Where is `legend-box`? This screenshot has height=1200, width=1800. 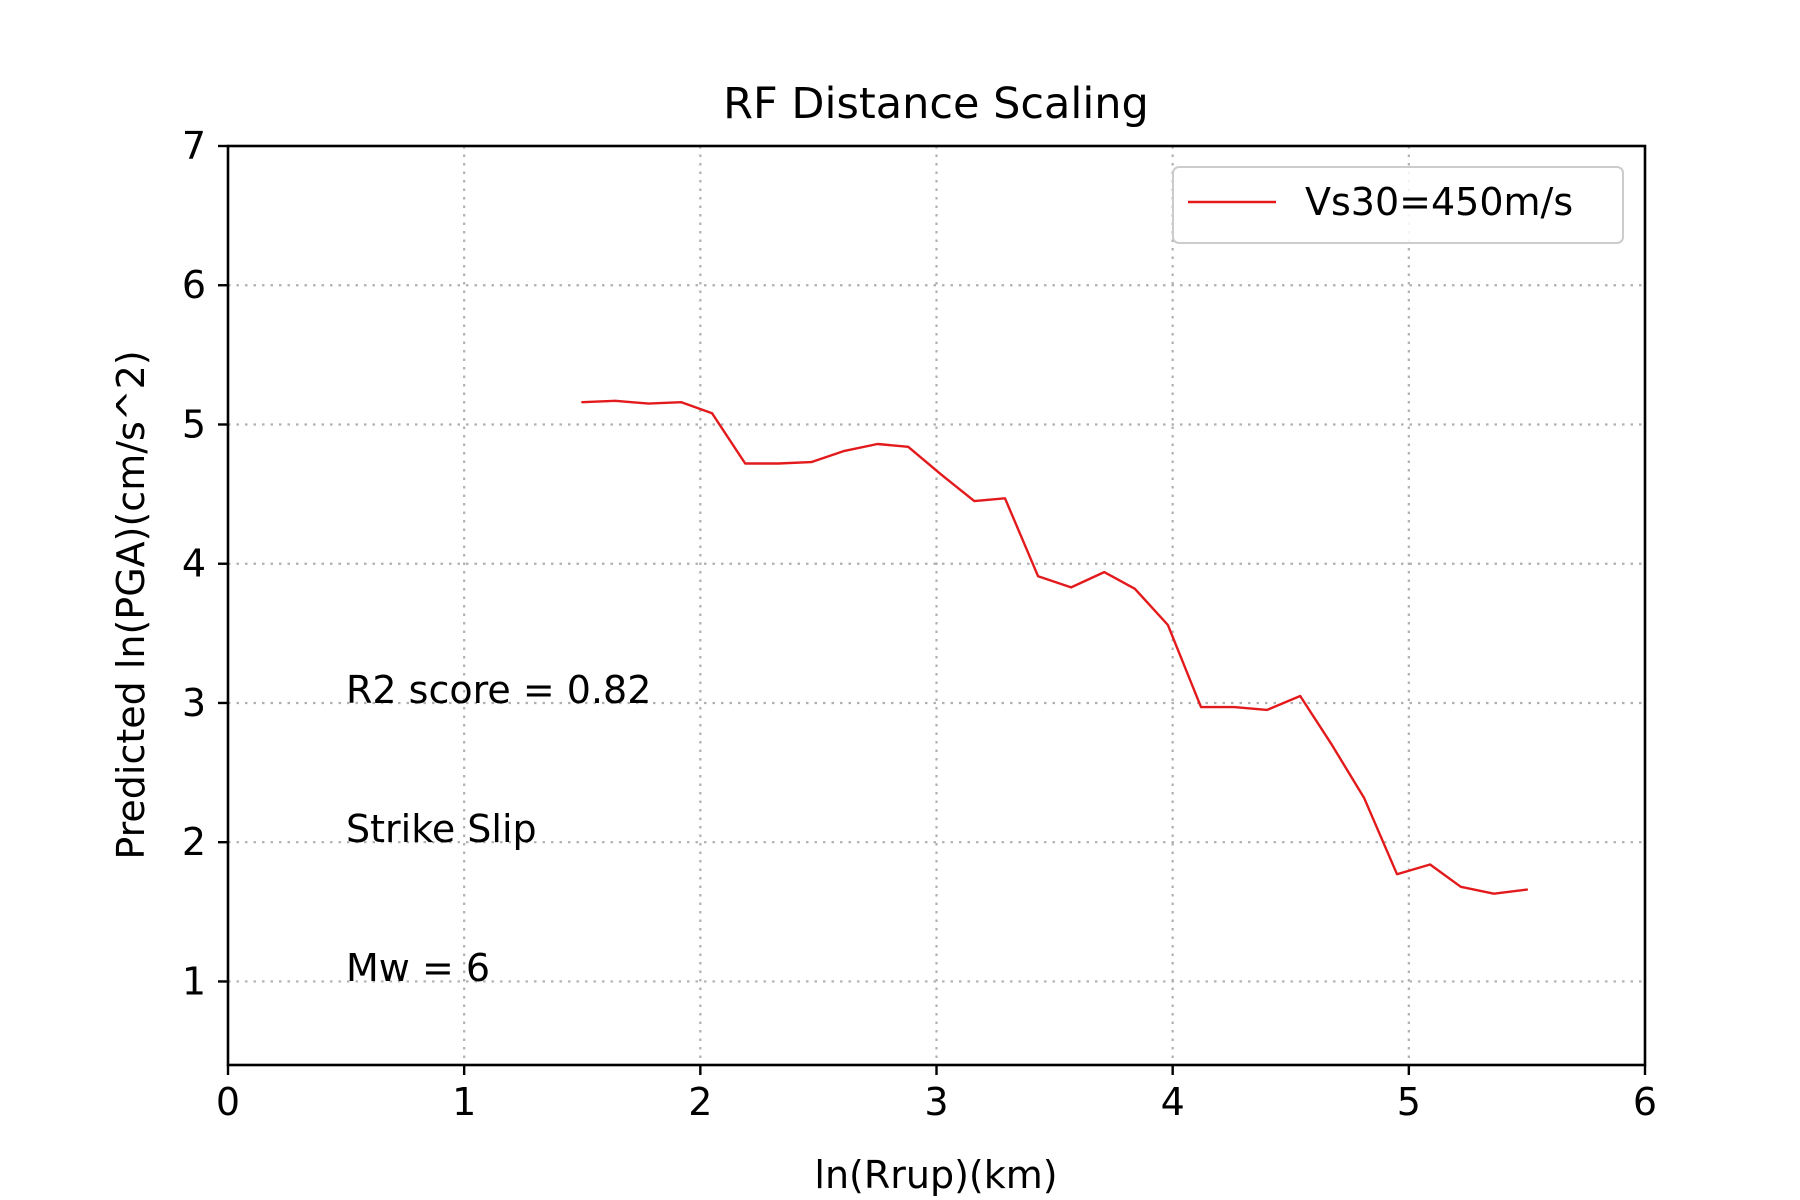
legend-box is located at coordinates (1398, 205).